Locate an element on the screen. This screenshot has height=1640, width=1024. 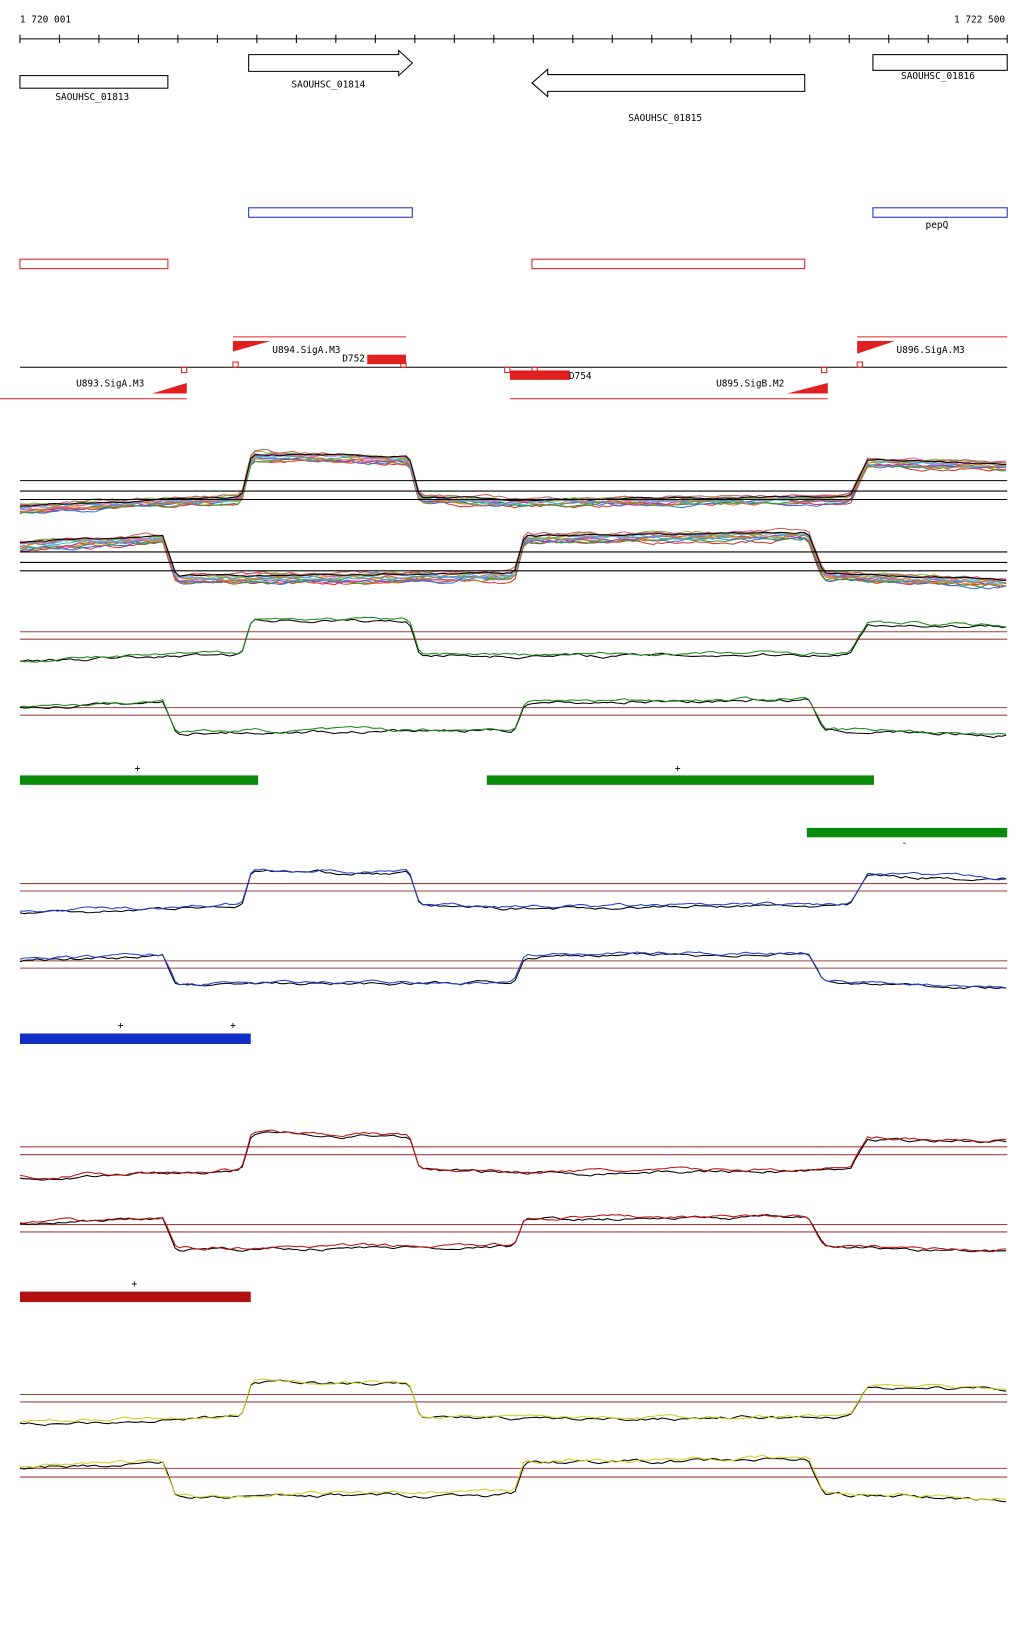
terminator-label: D752 is located at coordinates (353, 358).